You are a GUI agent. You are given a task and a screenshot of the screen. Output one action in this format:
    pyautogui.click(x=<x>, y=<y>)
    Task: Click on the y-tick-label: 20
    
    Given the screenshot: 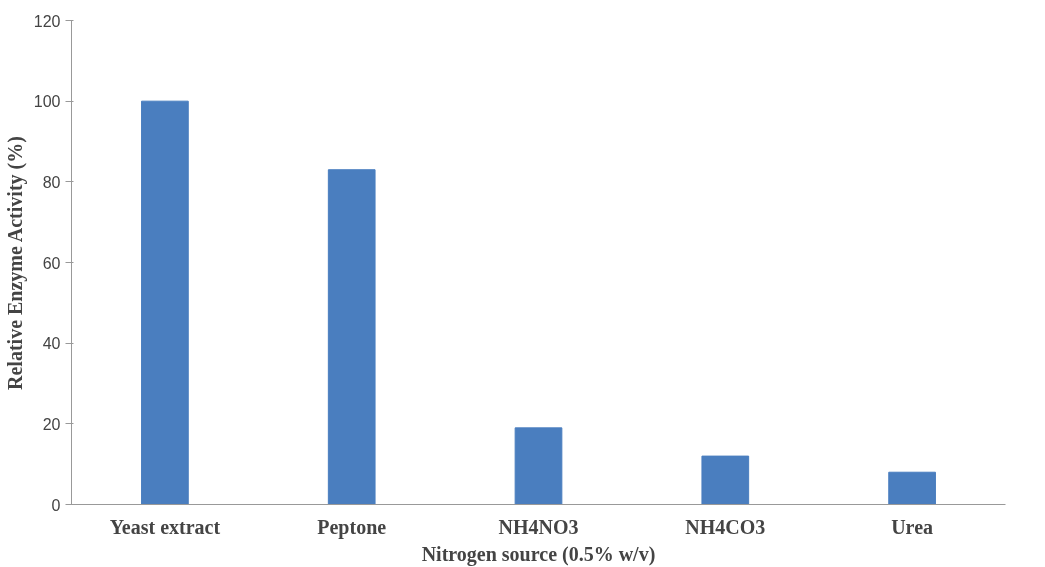 What is the action you would take?
    pyautogui.click(x=51, y=424)
    